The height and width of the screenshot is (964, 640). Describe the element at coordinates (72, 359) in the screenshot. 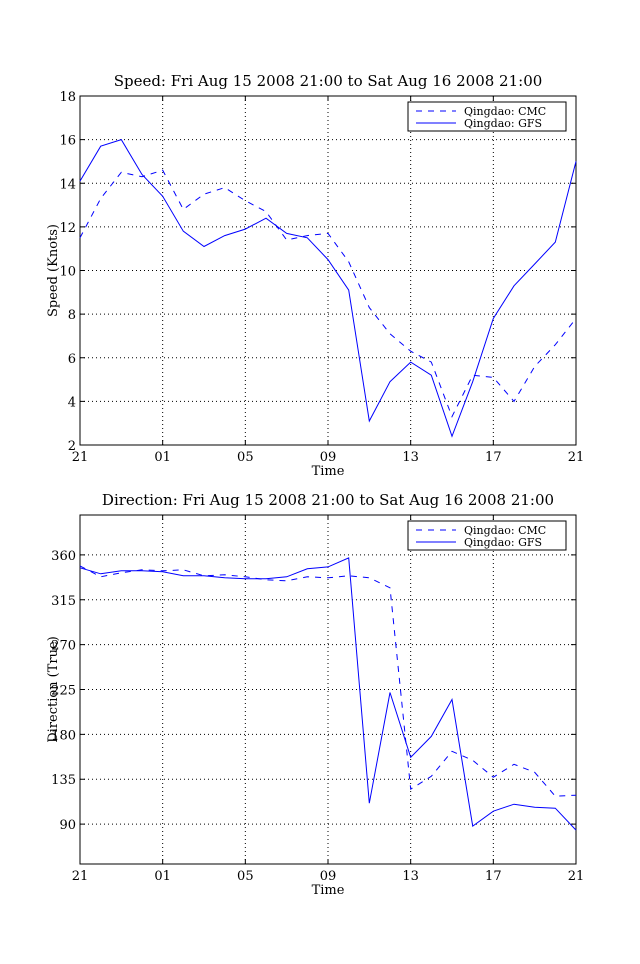

I see `speed-y-tick-label: 6` at that location.